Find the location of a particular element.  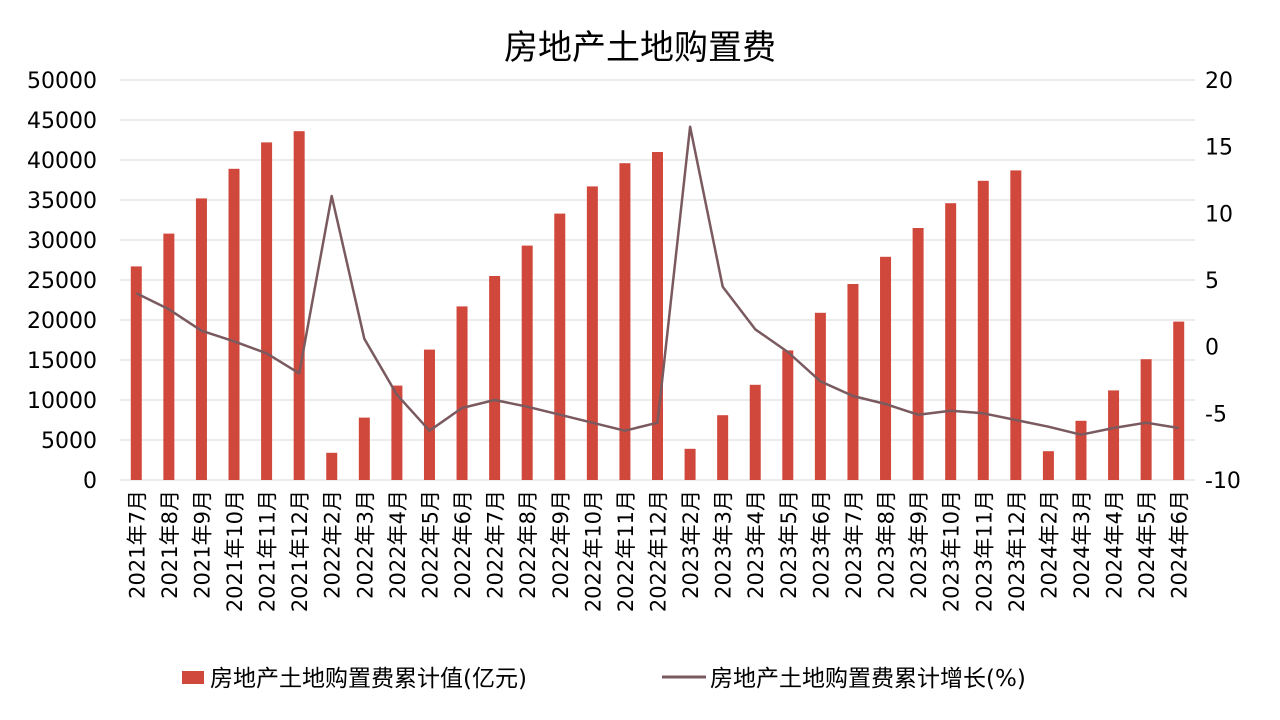

x-tick-label: 2021年8月 is located at coordinates (170, 544).